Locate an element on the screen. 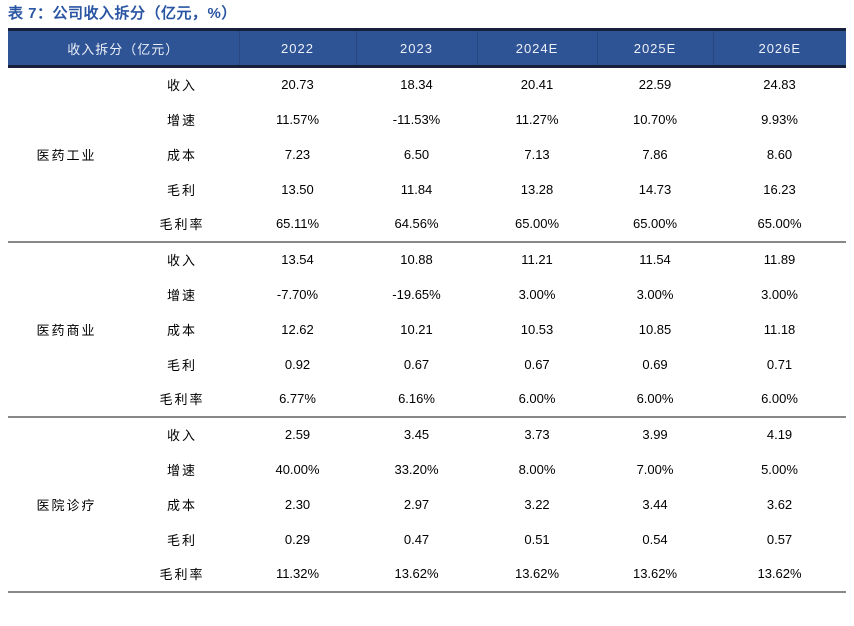 The width and height of the screenshot is (854, 626). value-cell: 0.57 is located at coordinates (780, 539).